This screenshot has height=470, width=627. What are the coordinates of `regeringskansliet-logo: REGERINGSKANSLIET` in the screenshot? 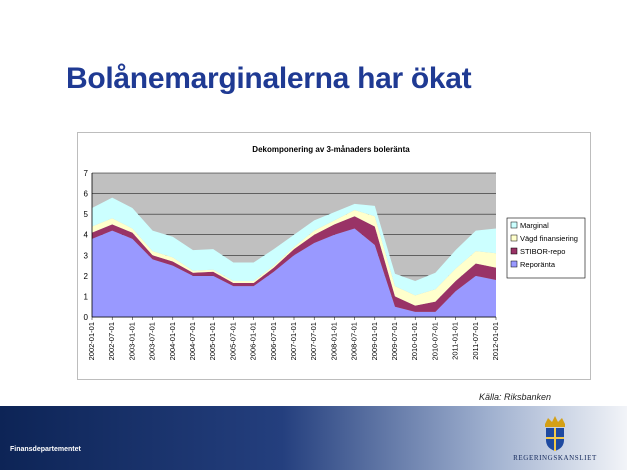 It's located at (555, 440).